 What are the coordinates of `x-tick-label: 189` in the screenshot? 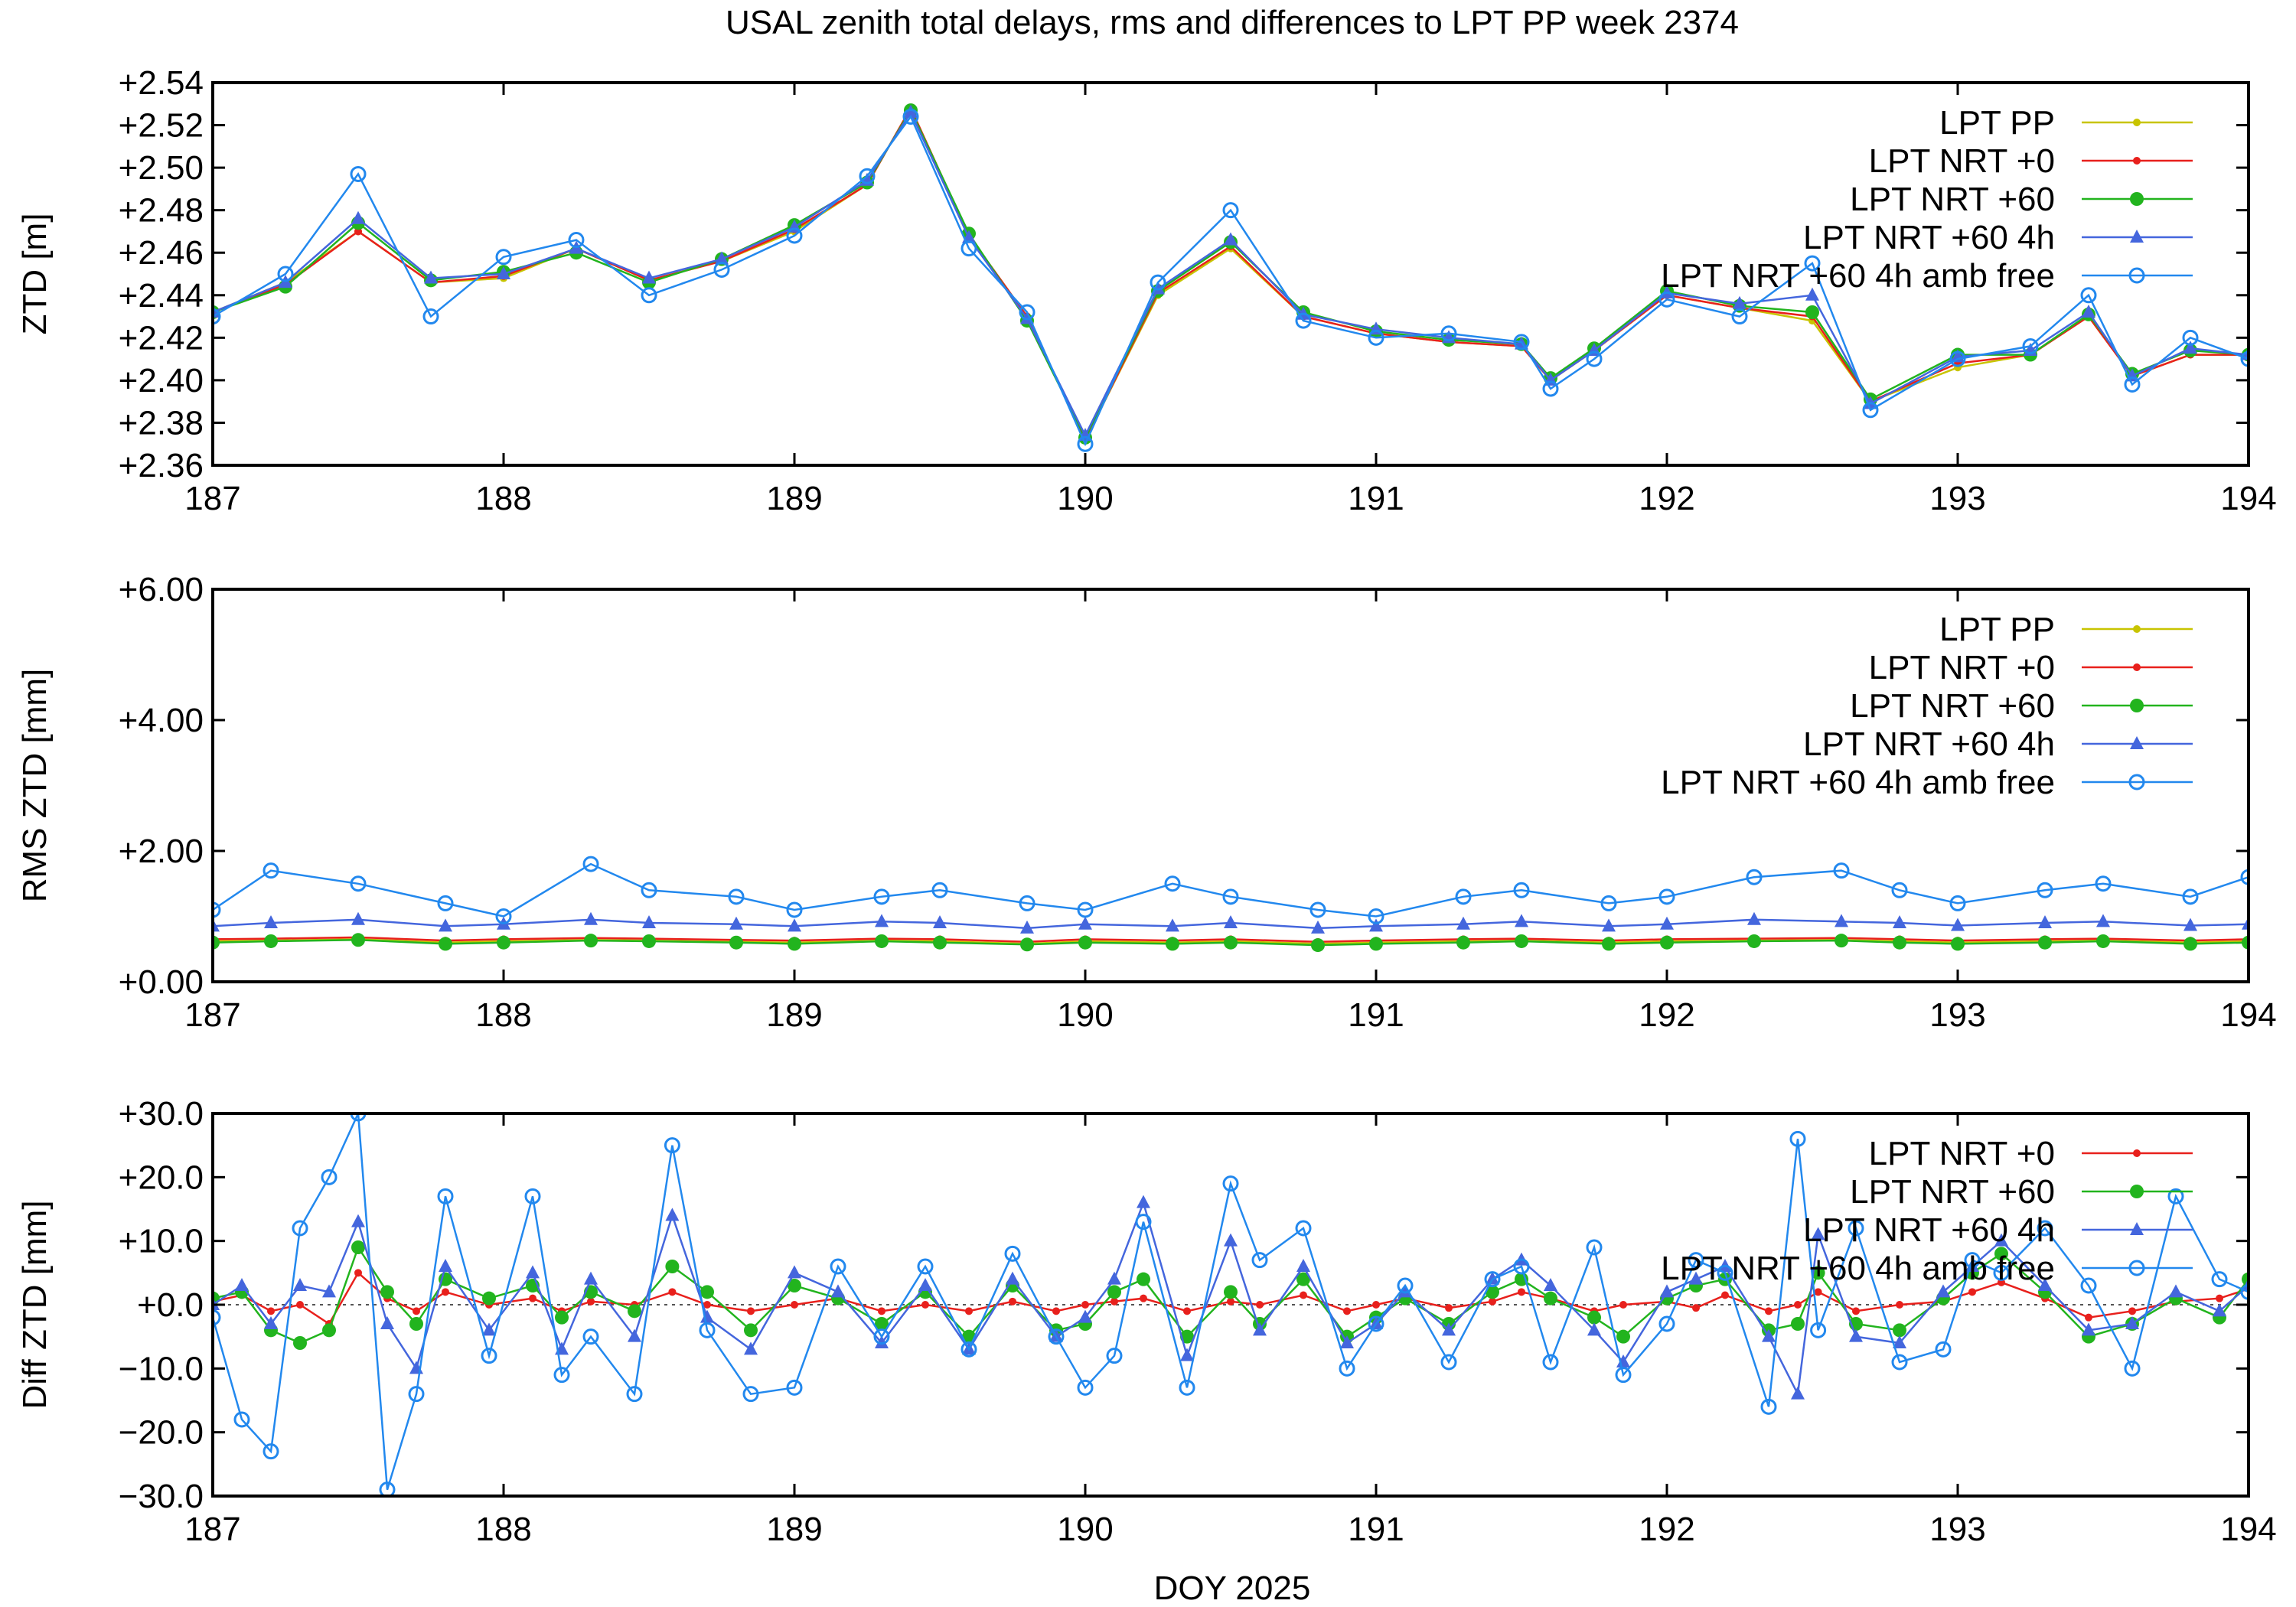 It's located at (794, 1015).